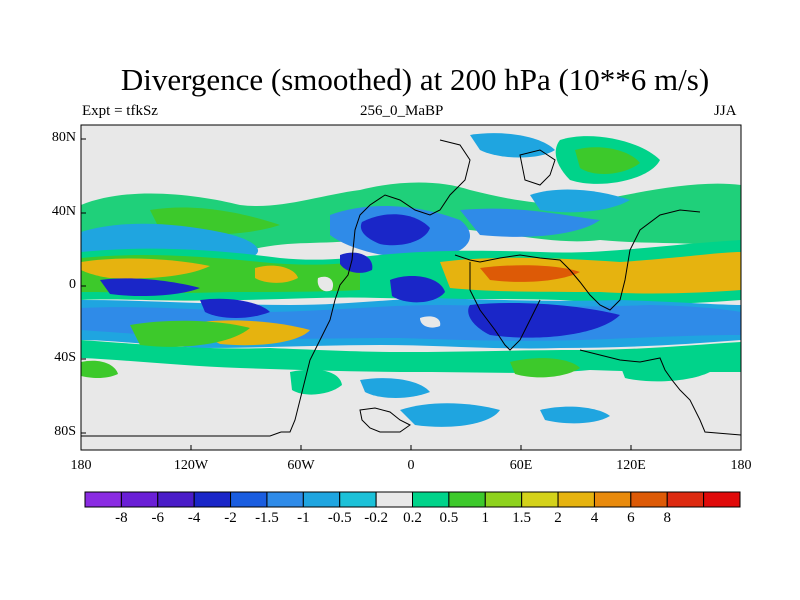 The image size is (800, 600). What do you see at coordinates (83, 286) in the screenshot?
I see `lat-tick-marks` at bounding box center [83, 286].